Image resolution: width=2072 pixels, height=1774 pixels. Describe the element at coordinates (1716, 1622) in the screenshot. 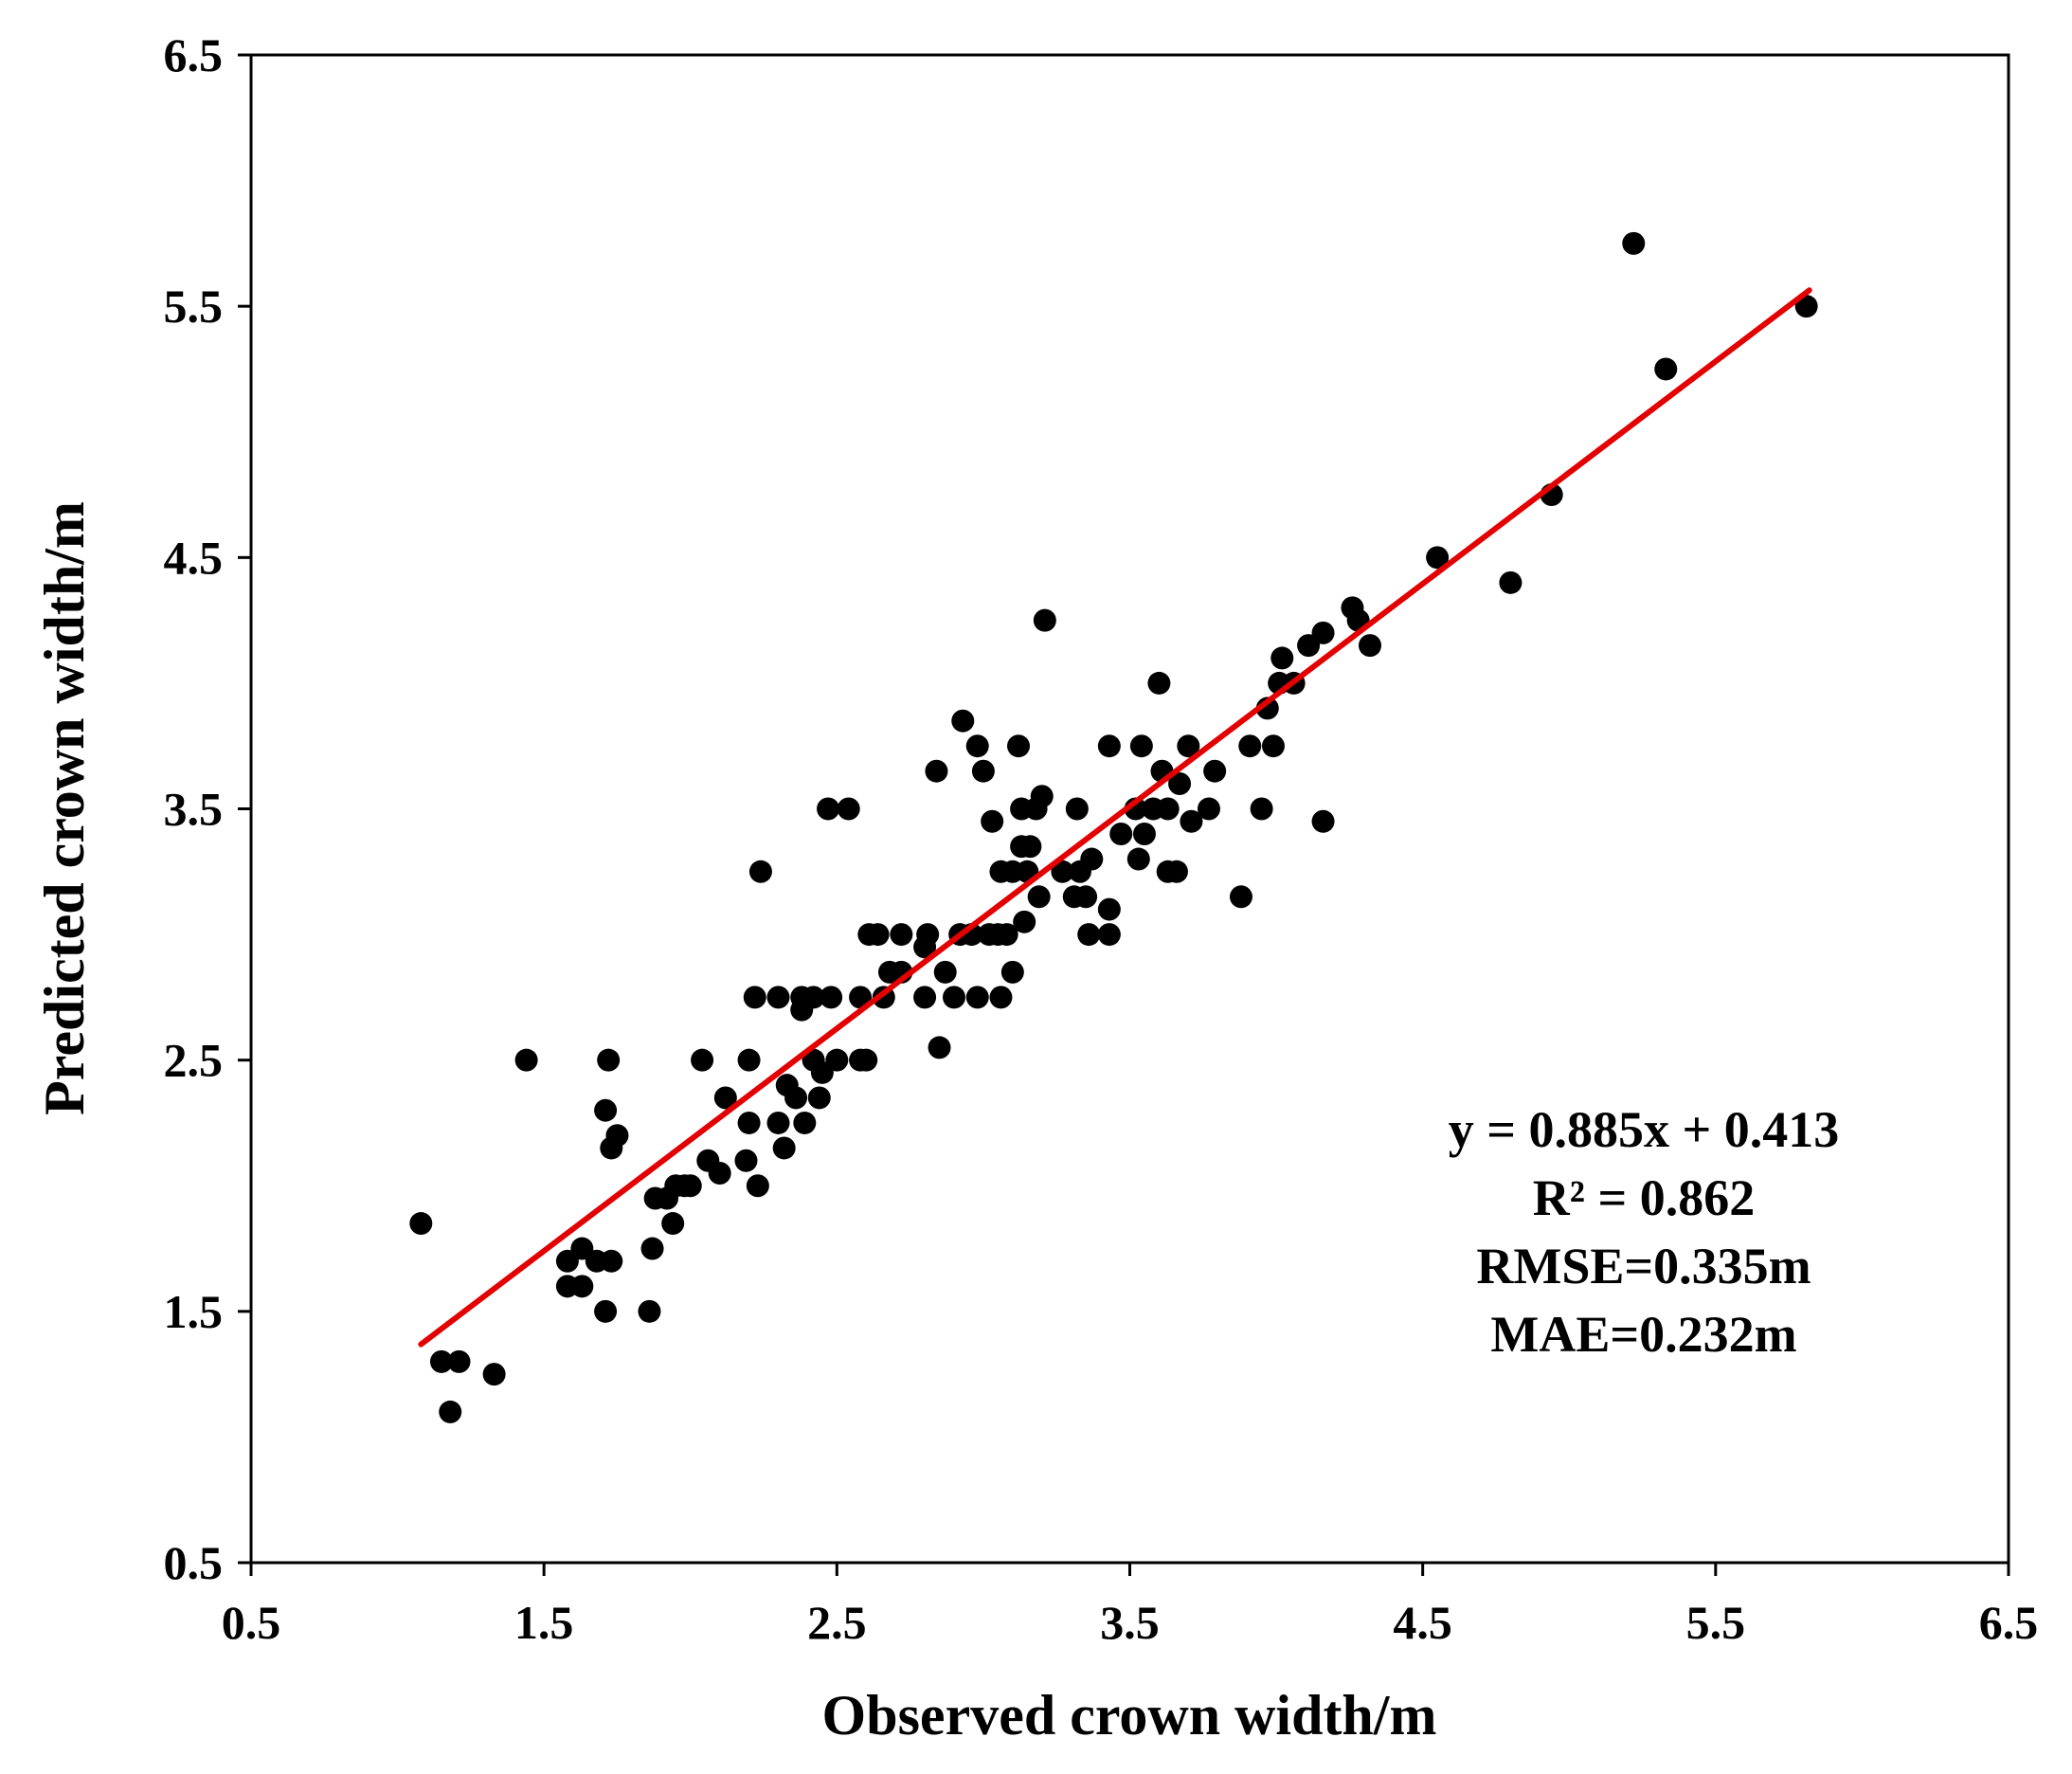

I see `x-tick-label: 5.5` at that location.